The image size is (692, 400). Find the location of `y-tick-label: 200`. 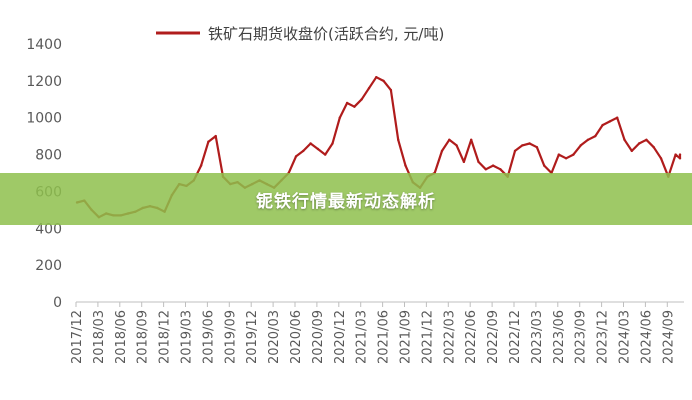

y-tick-label: 200 is located at coordinates (48, 266).